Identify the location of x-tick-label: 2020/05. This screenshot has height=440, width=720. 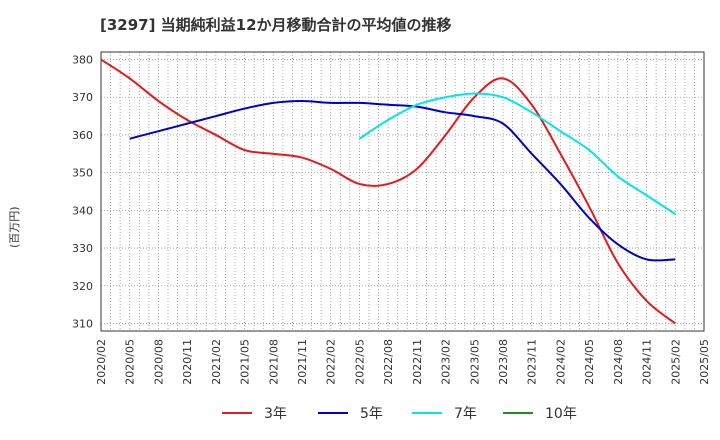
(130, 362).